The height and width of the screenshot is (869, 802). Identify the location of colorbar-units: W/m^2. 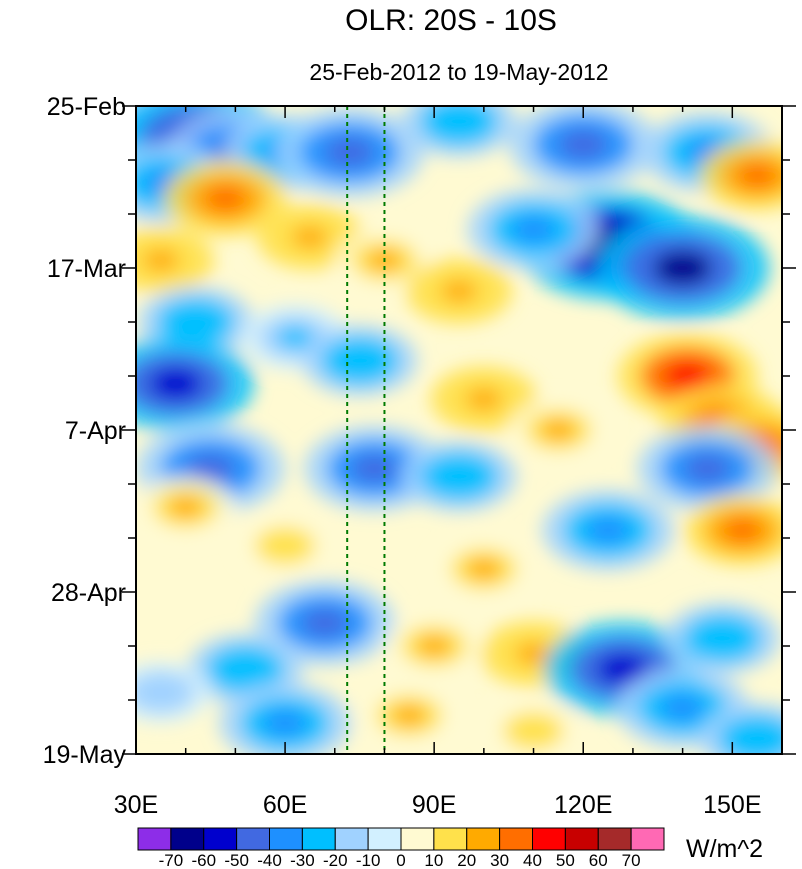
(724, 849).